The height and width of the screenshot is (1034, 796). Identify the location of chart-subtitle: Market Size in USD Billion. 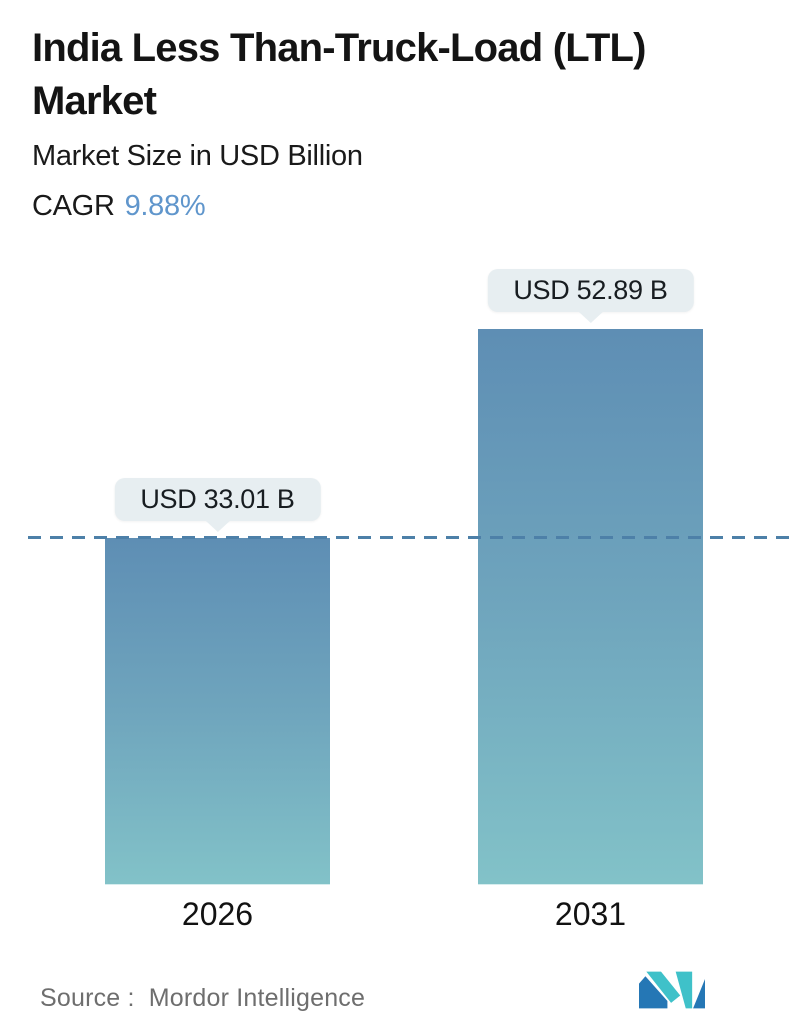
(197, 156).